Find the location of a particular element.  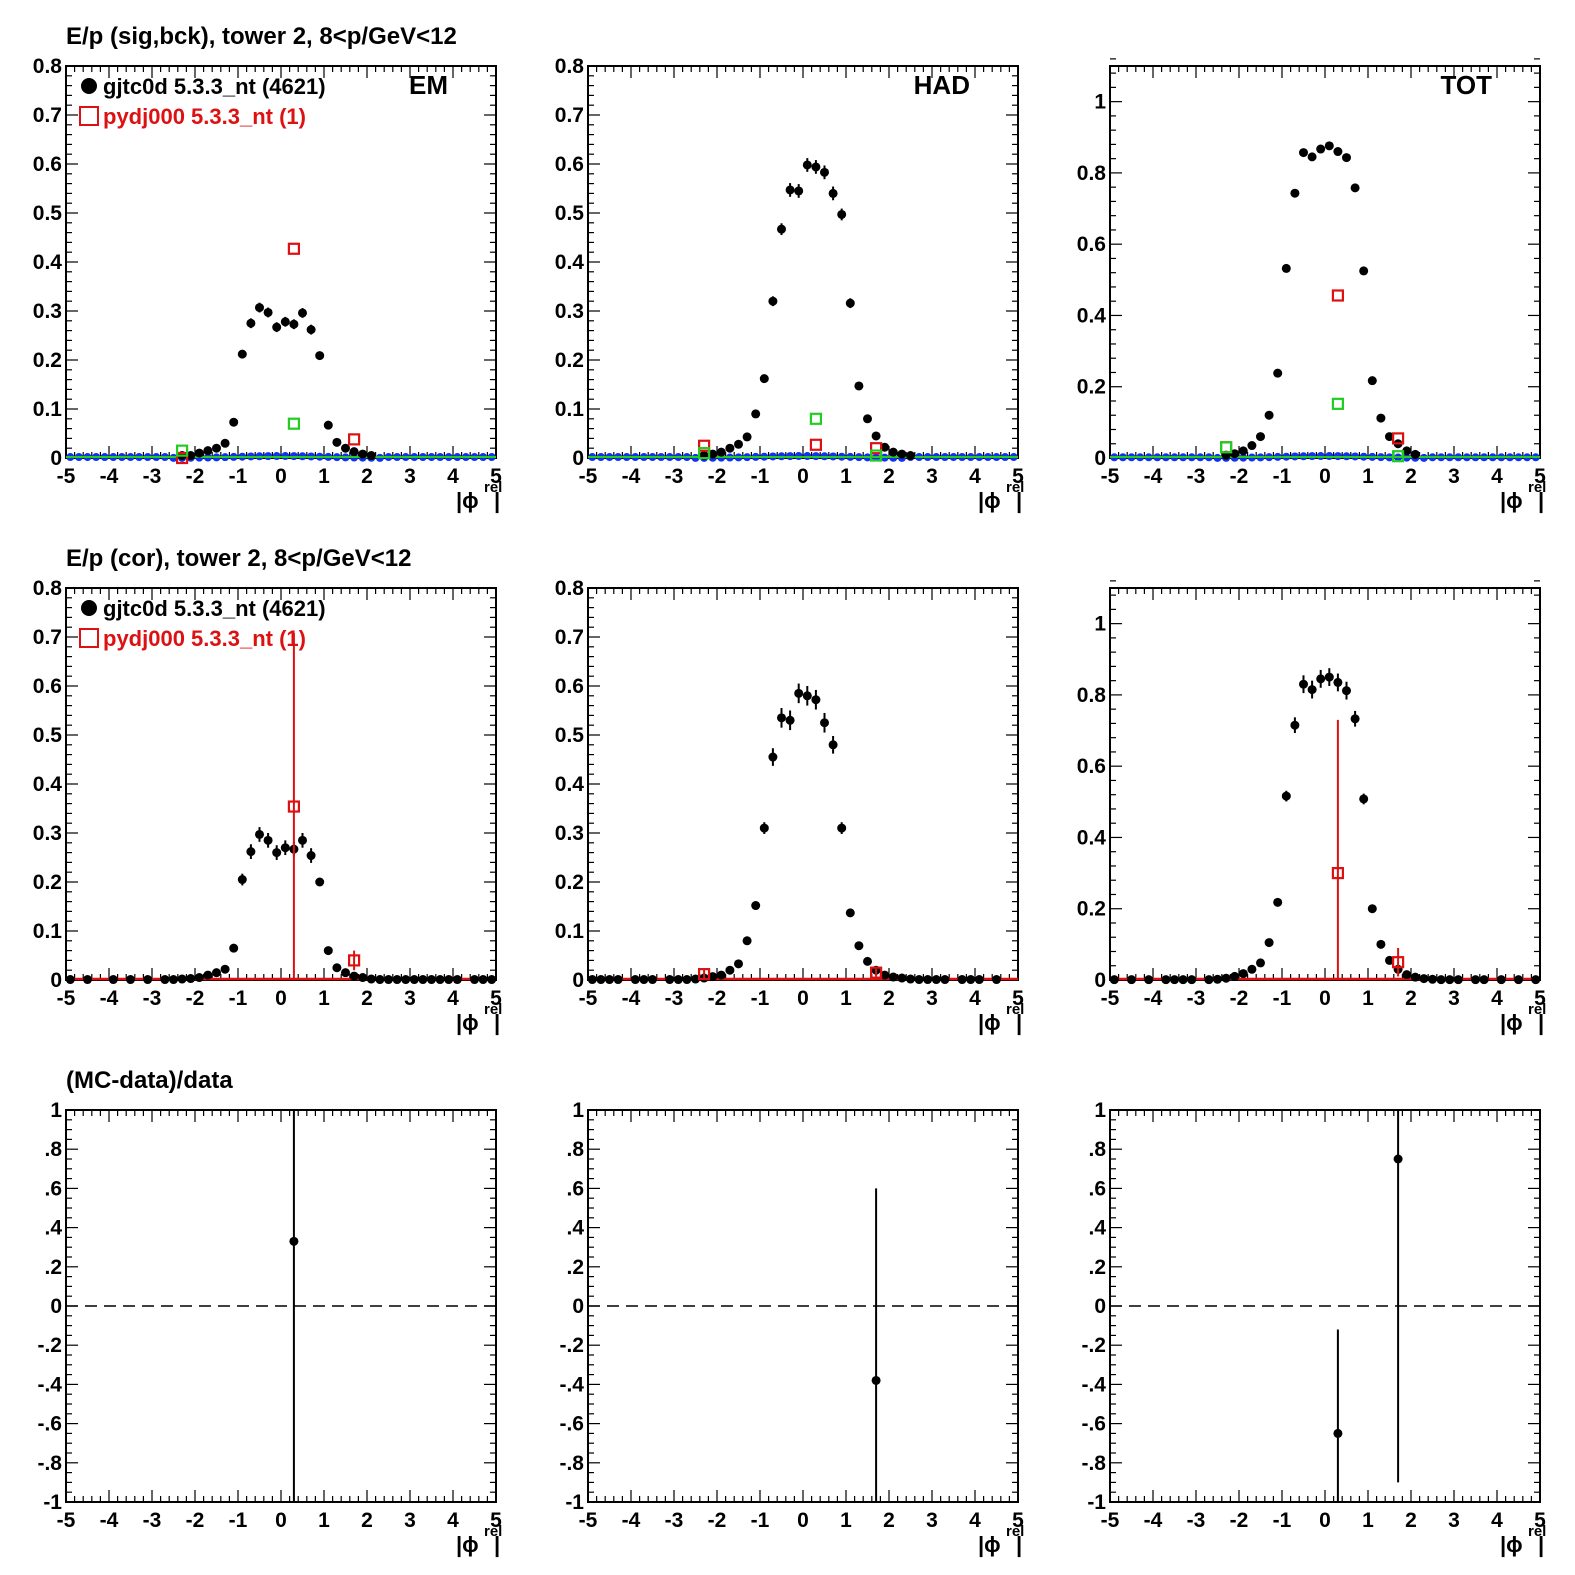

y-tick-label: 0.4 is located at coordinates (1092, 837).